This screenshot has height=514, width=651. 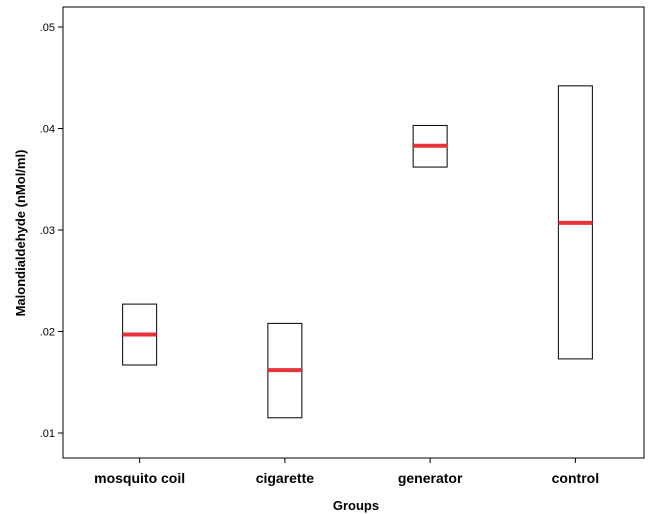 I want to click on x-tick-label: cigarette, so click(x=285, y=478).